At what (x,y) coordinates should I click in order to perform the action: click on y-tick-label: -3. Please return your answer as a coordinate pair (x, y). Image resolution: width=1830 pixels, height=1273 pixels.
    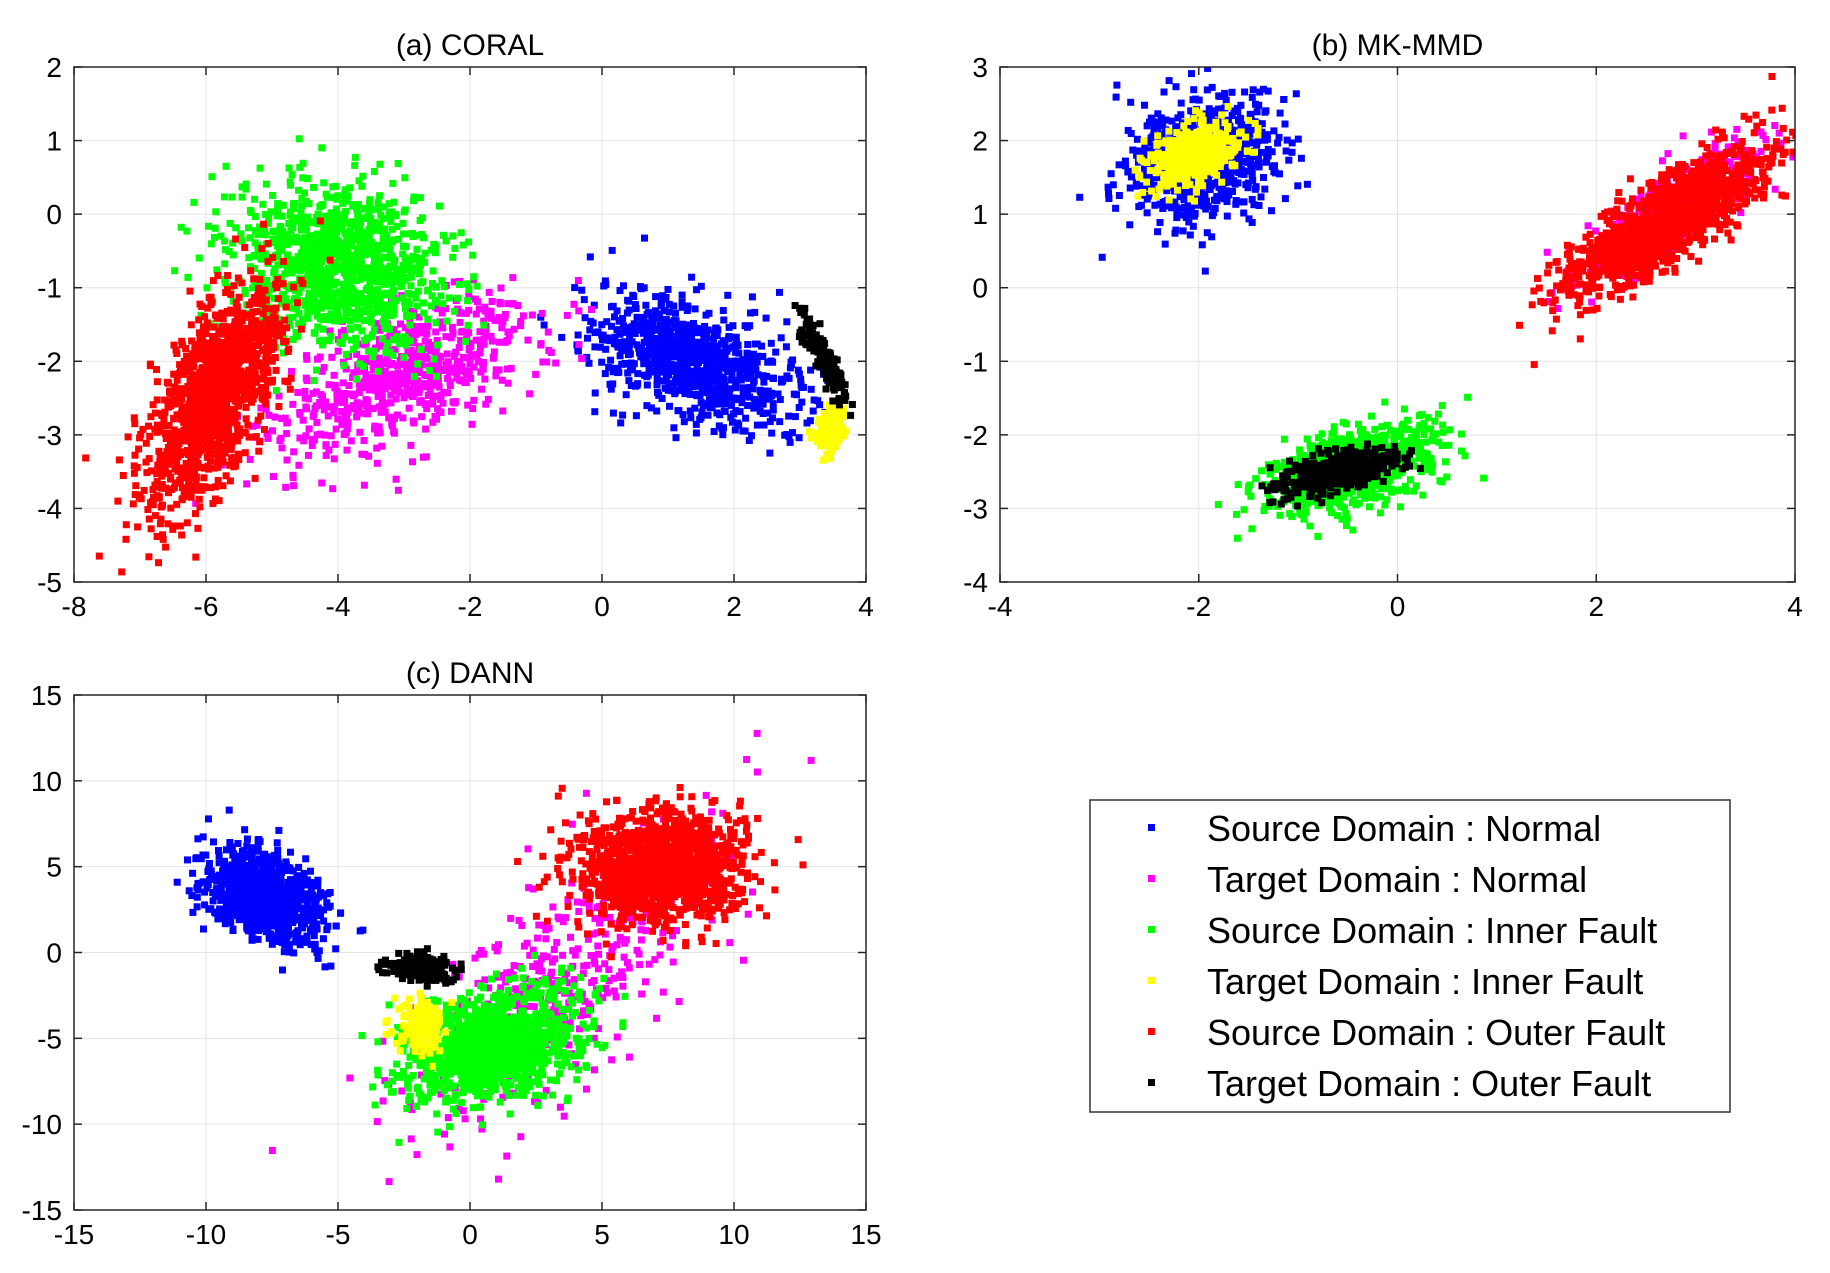
    Looking at the image, I should click on (49, 435).